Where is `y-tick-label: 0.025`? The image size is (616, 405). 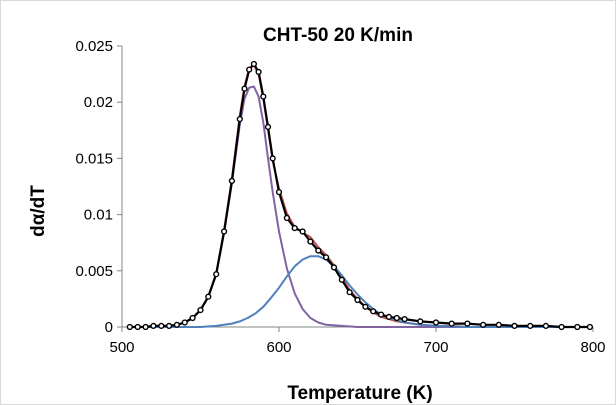 y-tick-label: 0.025 is located at coordinates (94, 46).